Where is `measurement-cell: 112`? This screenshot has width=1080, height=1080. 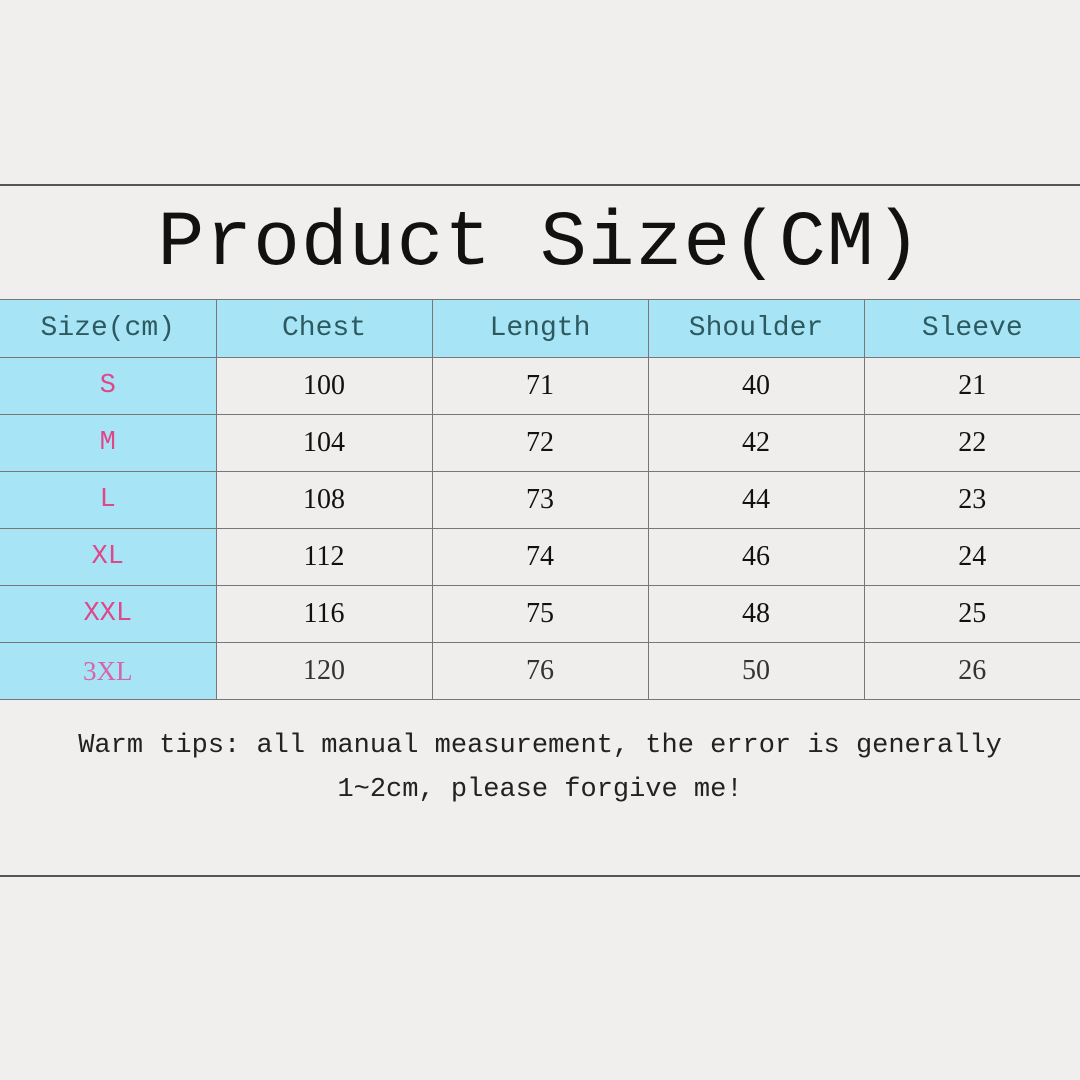 measurement-cell: 112 is located at coordinates (324, 557).